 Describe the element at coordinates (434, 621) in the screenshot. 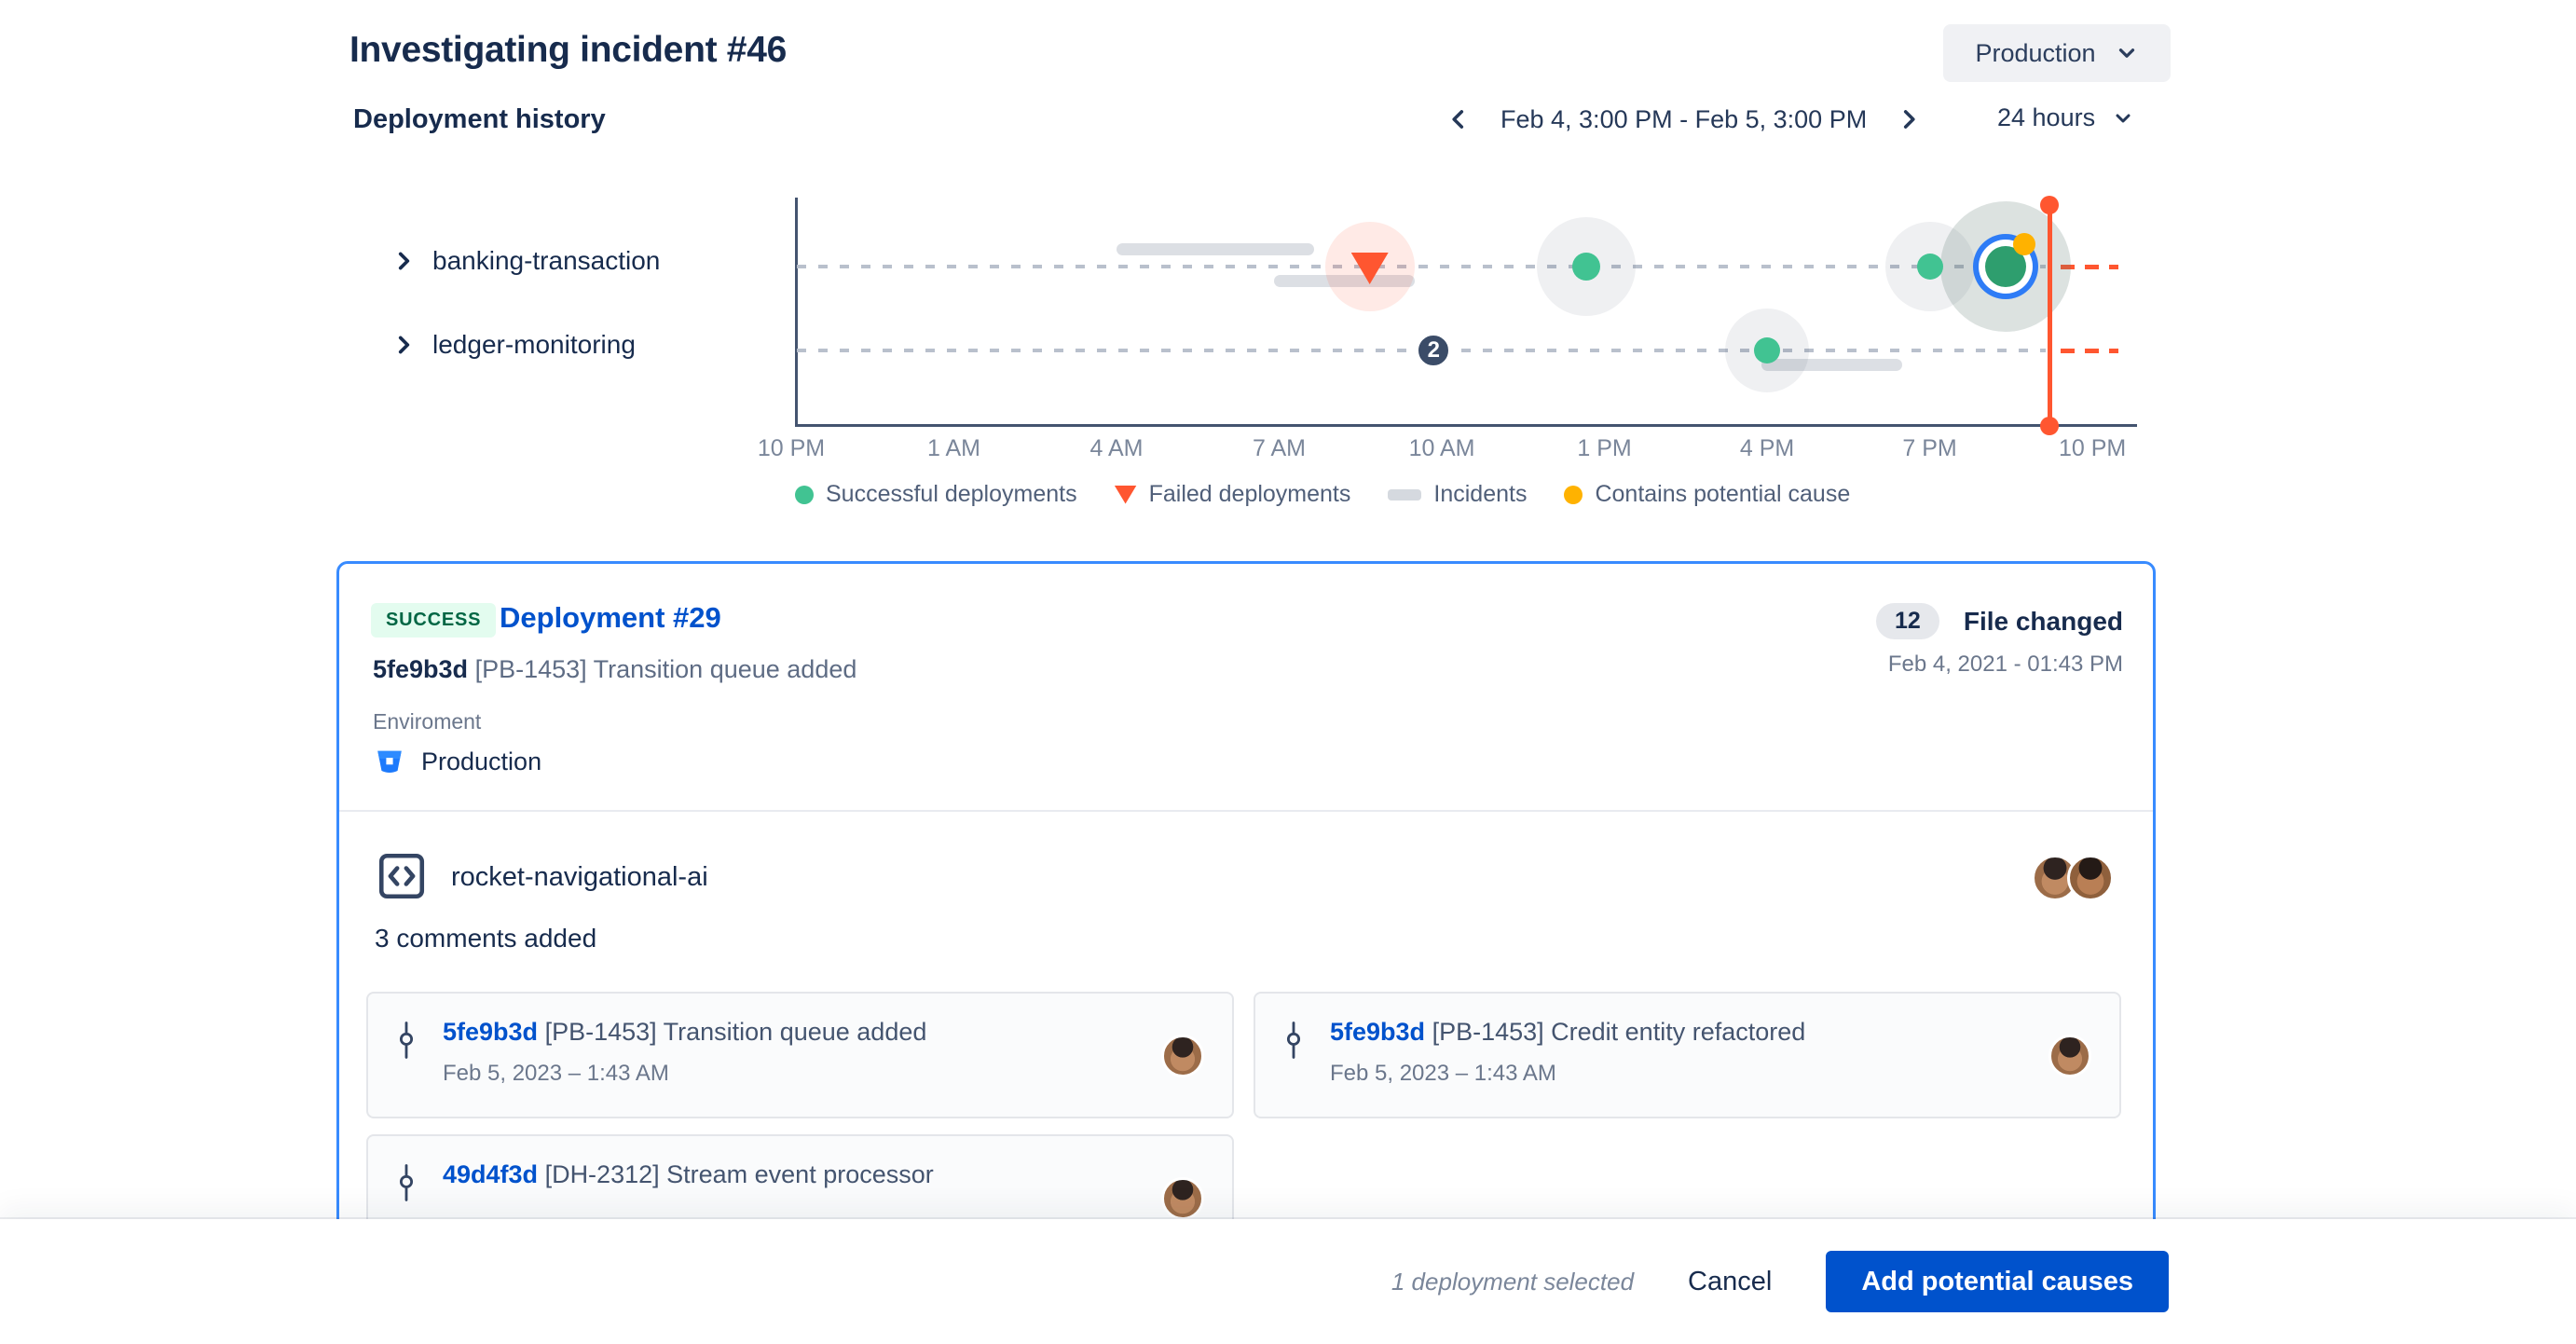

I see `status-badge: SUCCESS` at that location.